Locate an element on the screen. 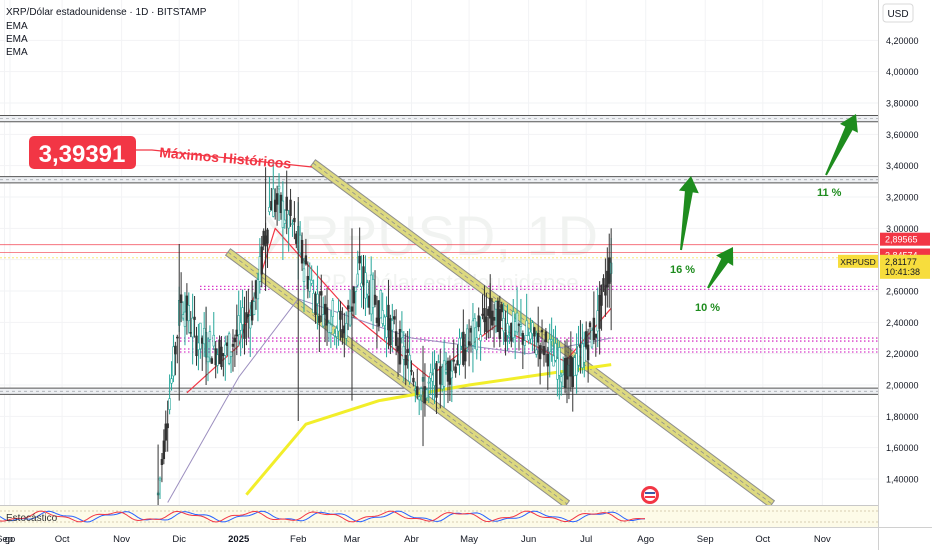  price-tick-label: 4,00000 is located at coordinates (902, 72).